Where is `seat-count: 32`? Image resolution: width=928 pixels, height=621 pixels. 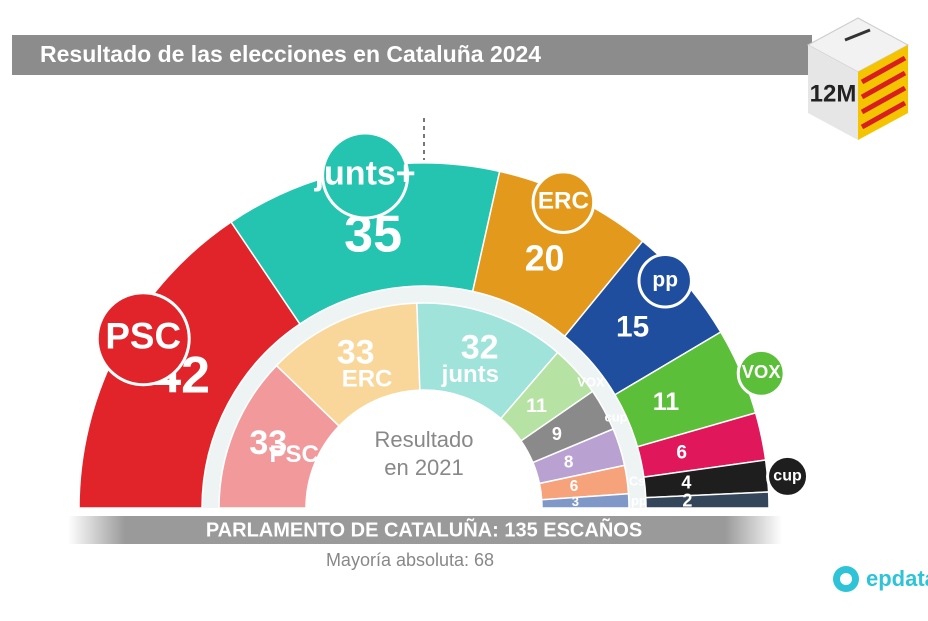
seat-count: 32 is located at coordinates (480, 347).